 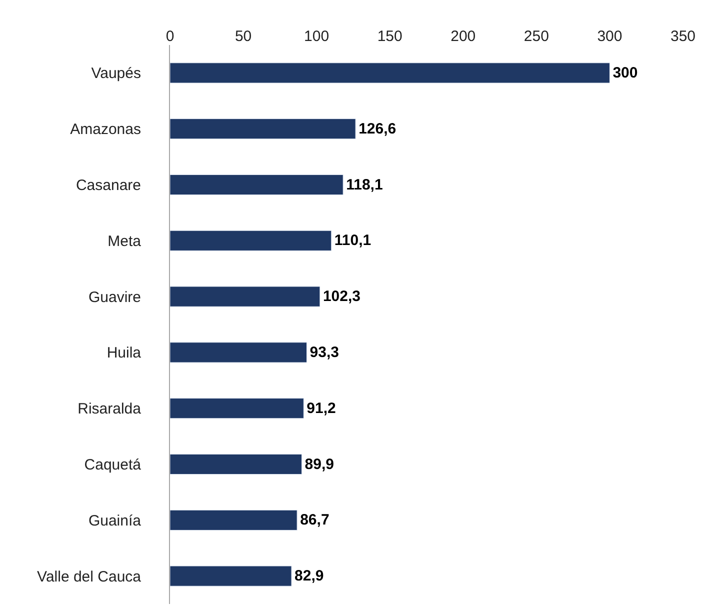 I want to click on x-tick-label: 50, so click(x=243, y=36).